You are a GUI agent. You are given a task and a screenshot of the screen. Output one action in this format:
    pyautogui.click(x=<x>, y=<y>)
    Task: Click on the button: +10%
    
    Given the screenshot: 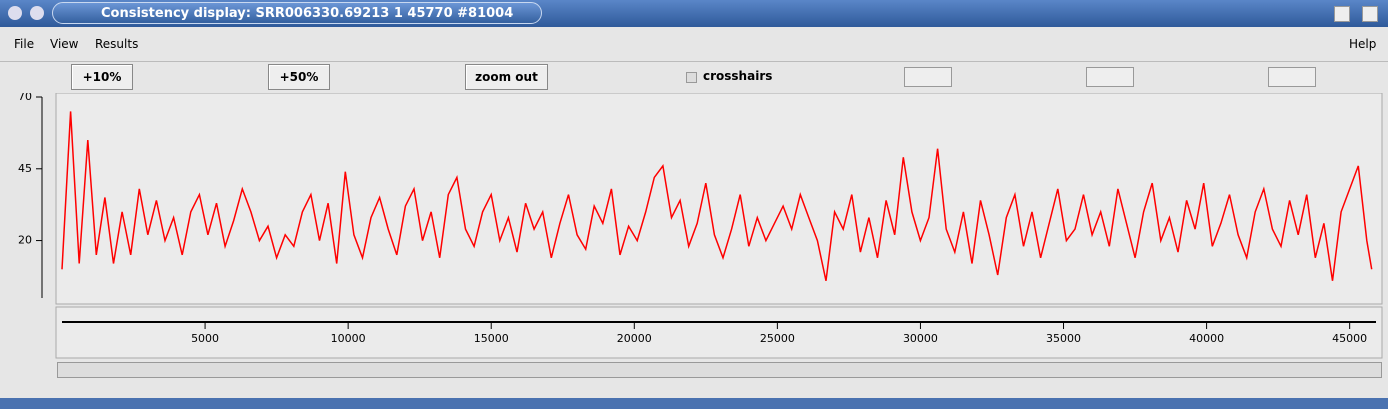 What is the action you would take?
    pyautogui.click(x=102, y=77)
    